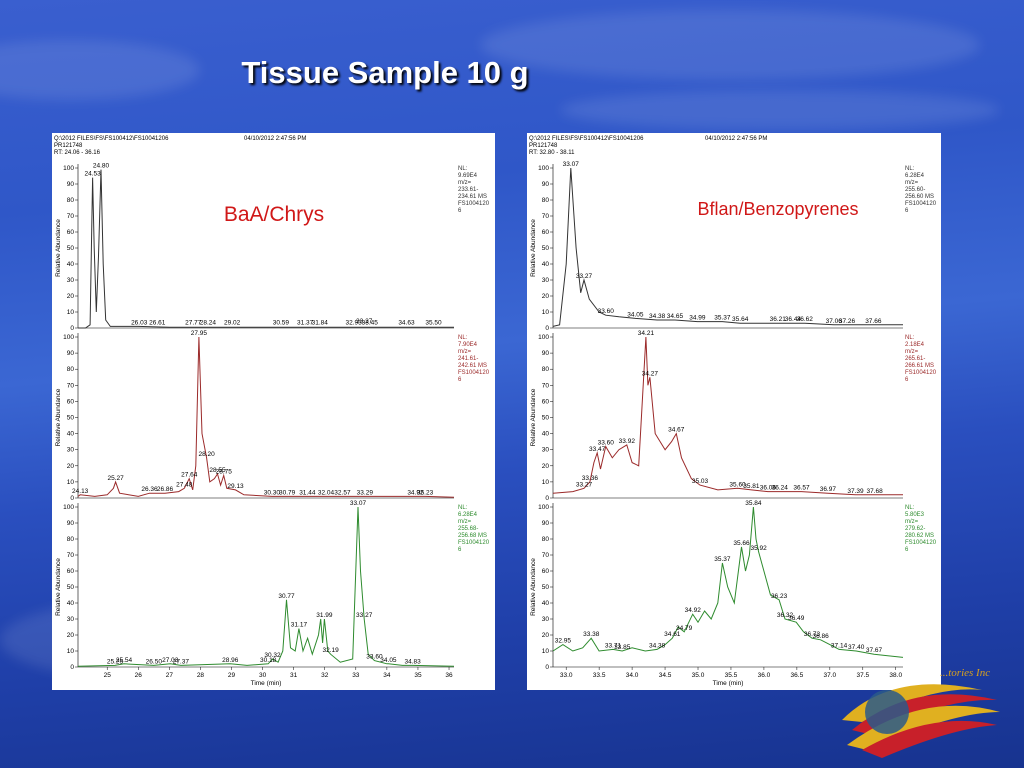 The image size is (1024, 768). Describe the element at coordinates (777, 209) in the screenshot. I see `compound-annotation: Bflan/Benzopyrenes` at that location.